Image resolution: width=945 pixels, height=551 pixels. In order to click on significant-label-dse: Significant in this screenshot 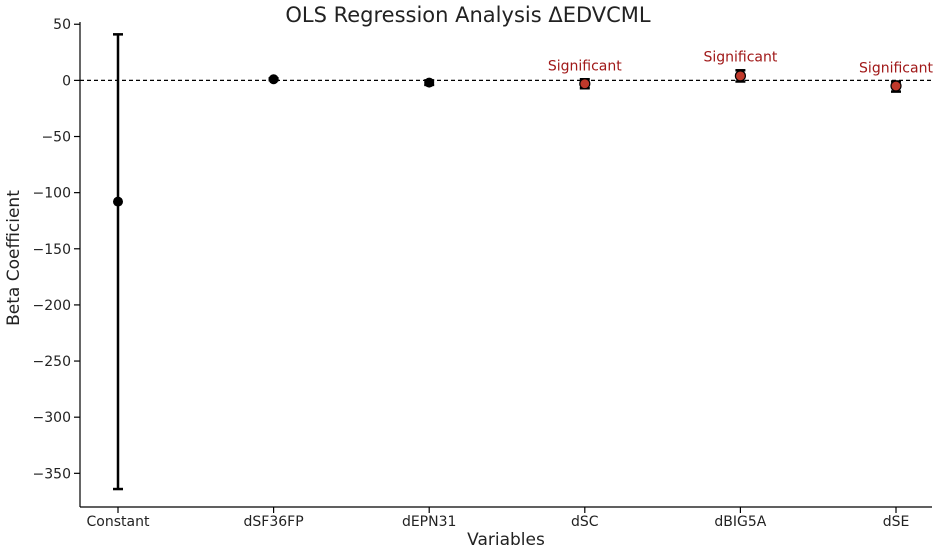, I will do `click(896, 69)`.